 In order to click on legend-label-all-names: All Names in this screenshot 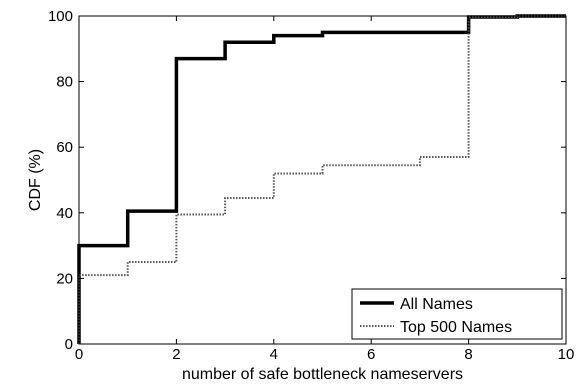, I will do `click(436, 304)`.